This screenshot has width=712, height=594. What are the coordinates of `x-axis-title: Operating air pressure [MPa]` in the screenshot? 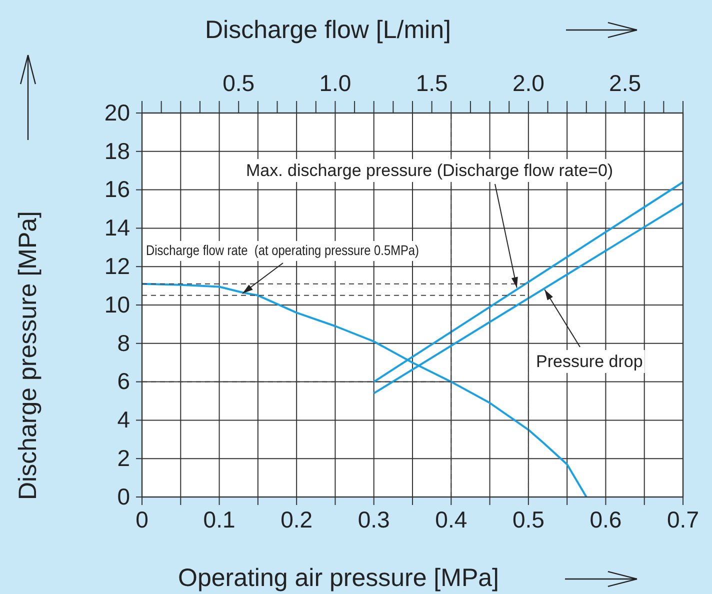 It's located at (338, 578).